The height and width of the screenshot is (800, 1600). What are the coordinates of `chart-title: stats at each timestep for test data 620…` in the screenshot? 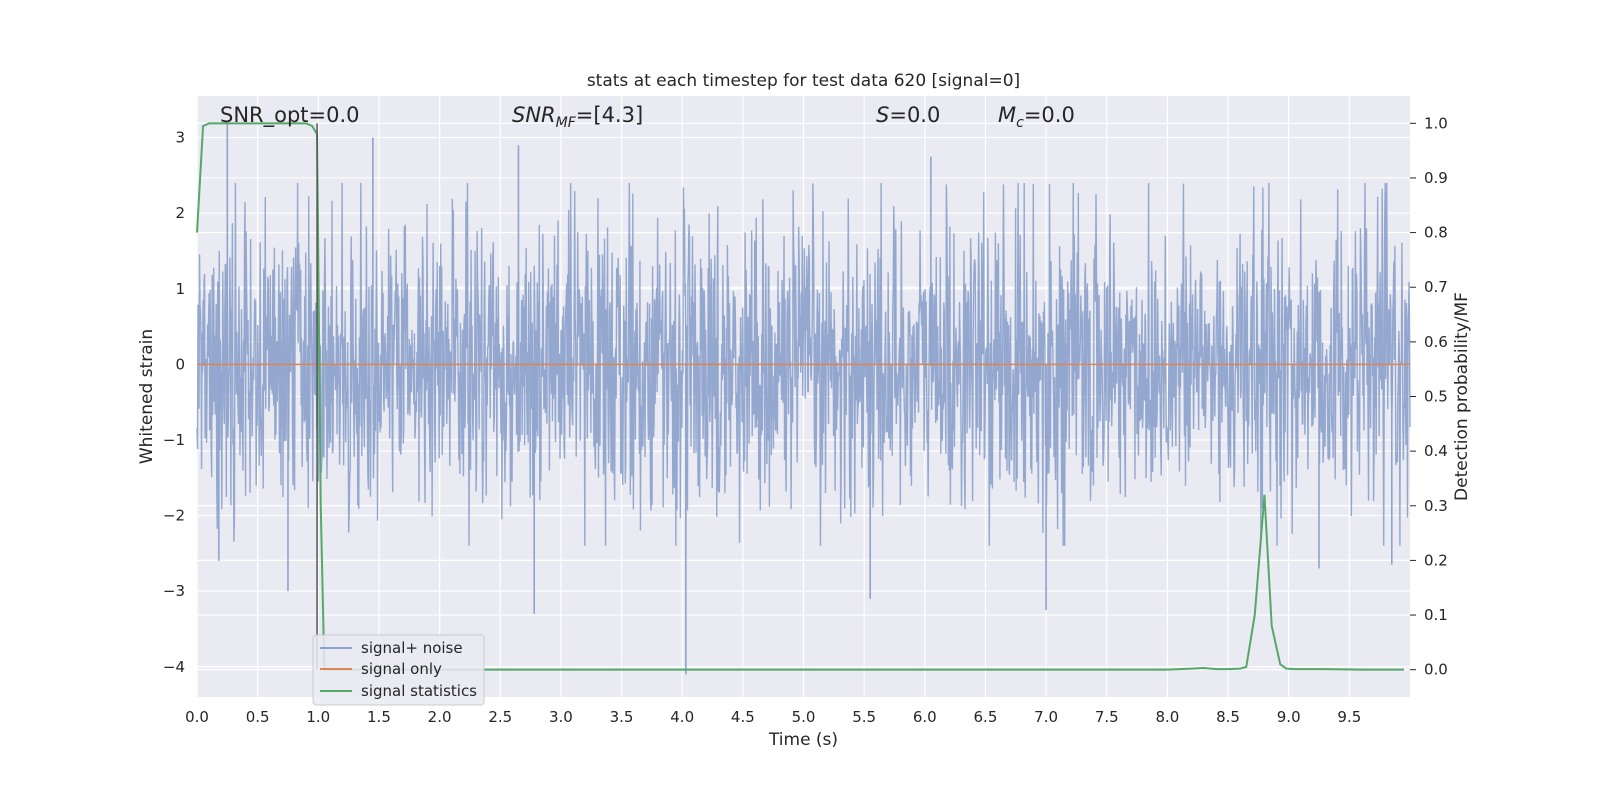 It's located at (803, 81).